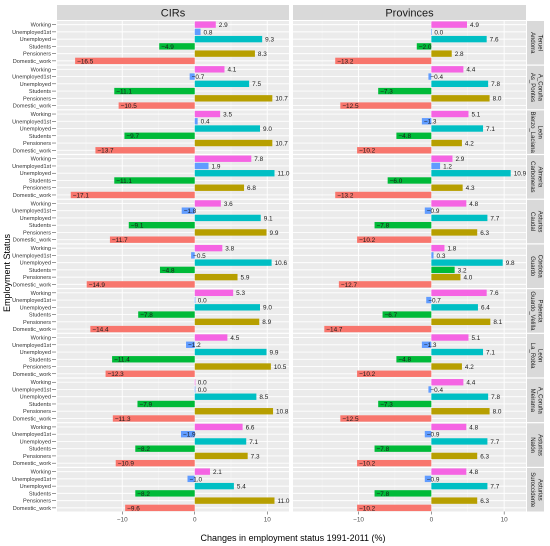 Image resolution: width=550 pixels, height=546 pixels. I want to click on data-label: −7.3, so click(386, 404).